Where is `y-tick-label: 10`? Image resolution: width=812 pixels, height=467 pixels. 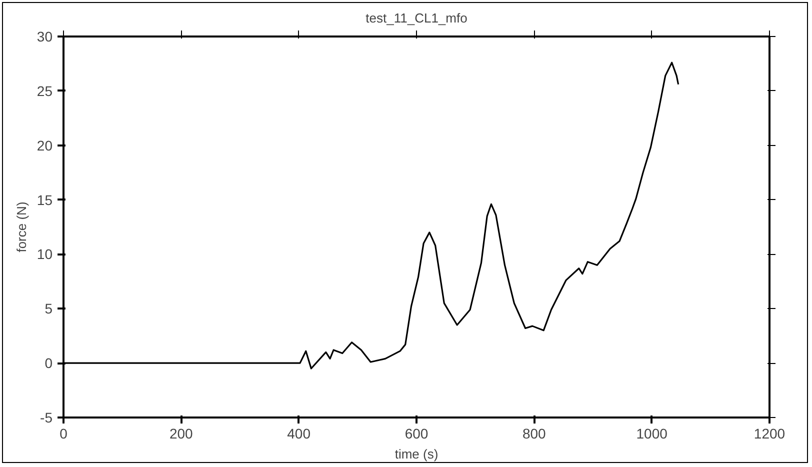
y-tick-label: 10 is located at coordinates (44, 254).